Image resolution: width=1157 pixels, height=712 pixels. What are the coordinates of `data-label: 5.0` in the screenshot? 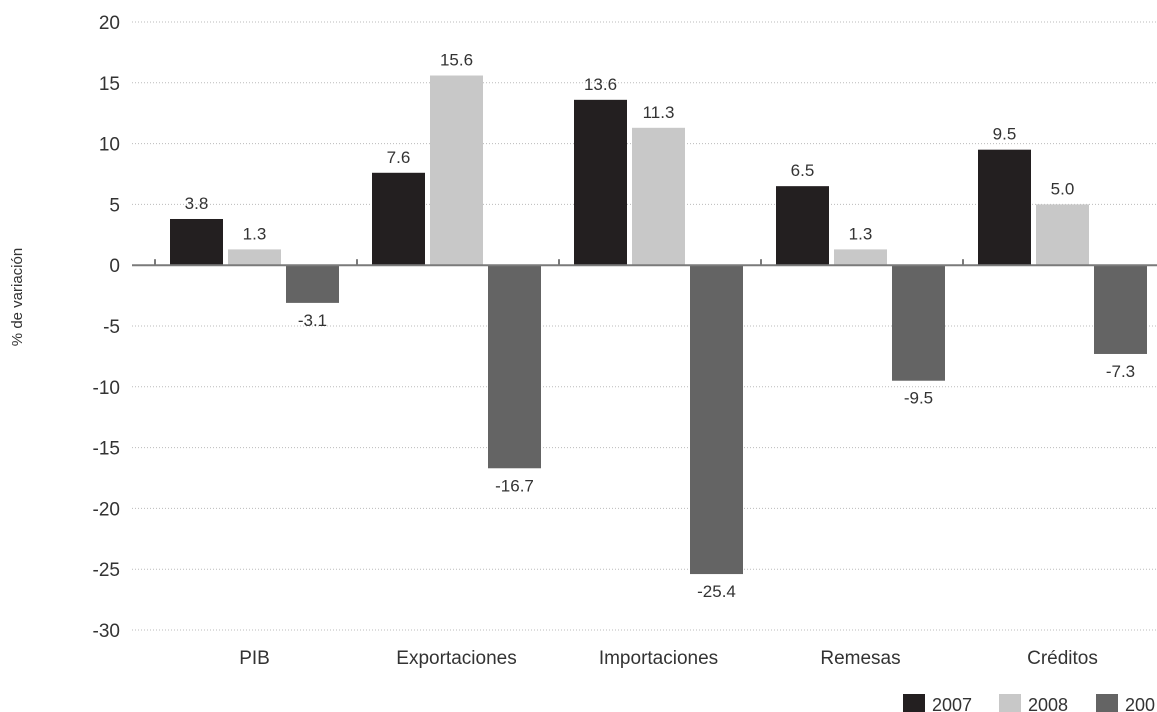 It's located at (1063, 188).